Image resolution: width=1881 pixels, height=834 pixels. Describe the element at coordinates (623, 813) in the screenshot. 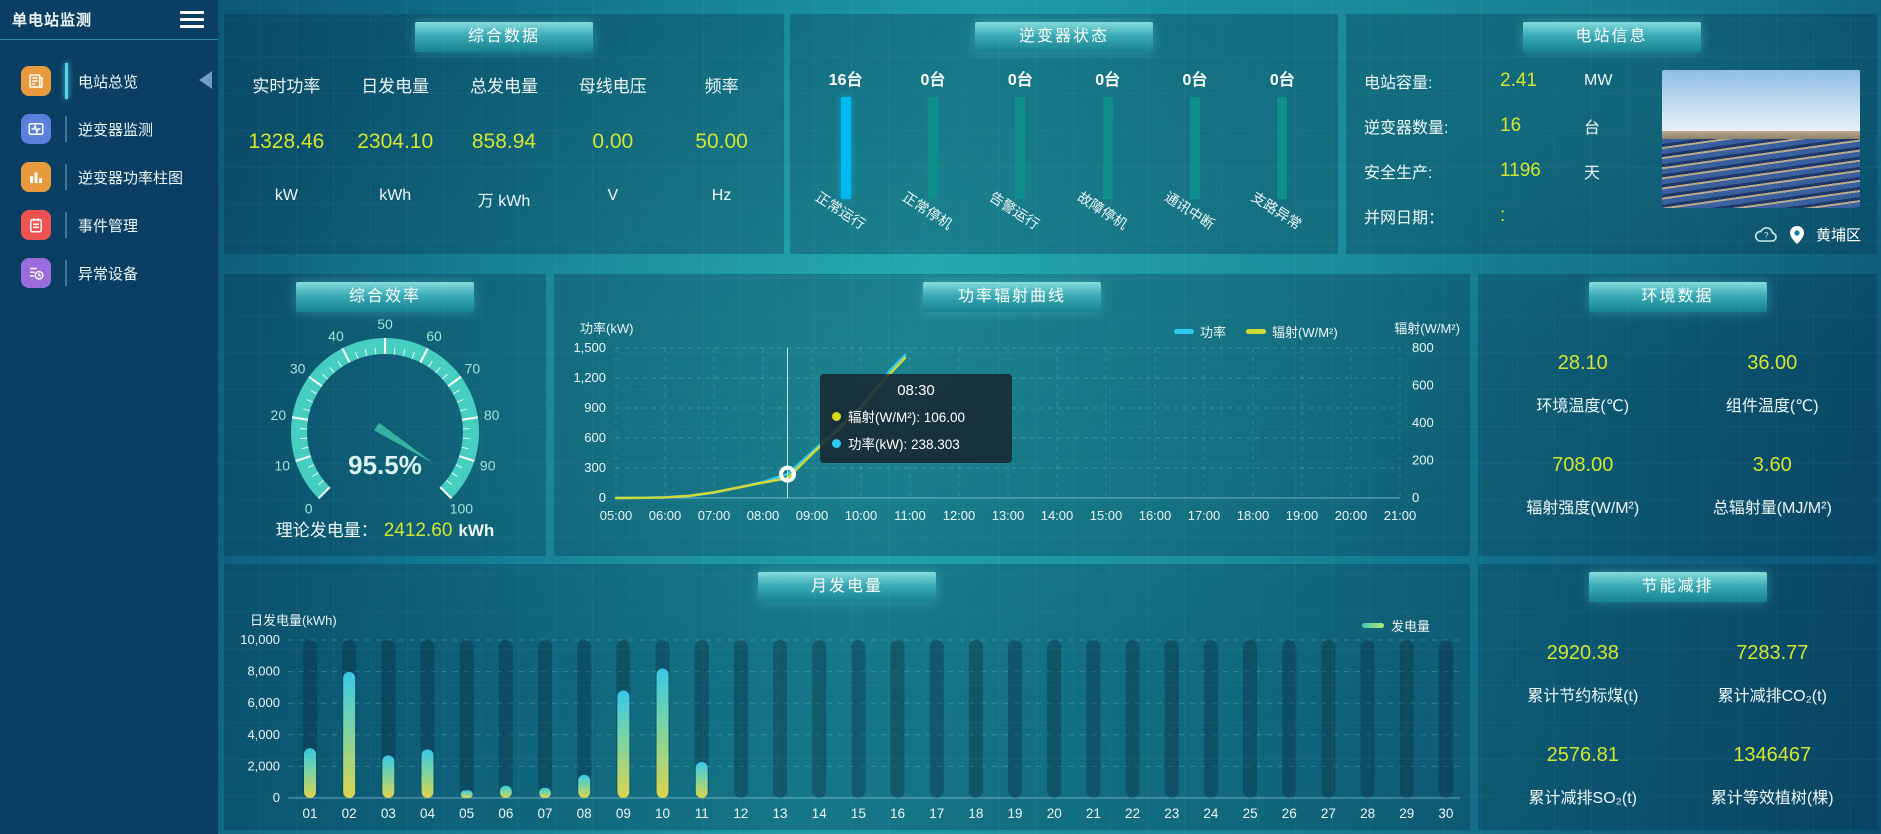

I see `svg-text: 09` at that location.